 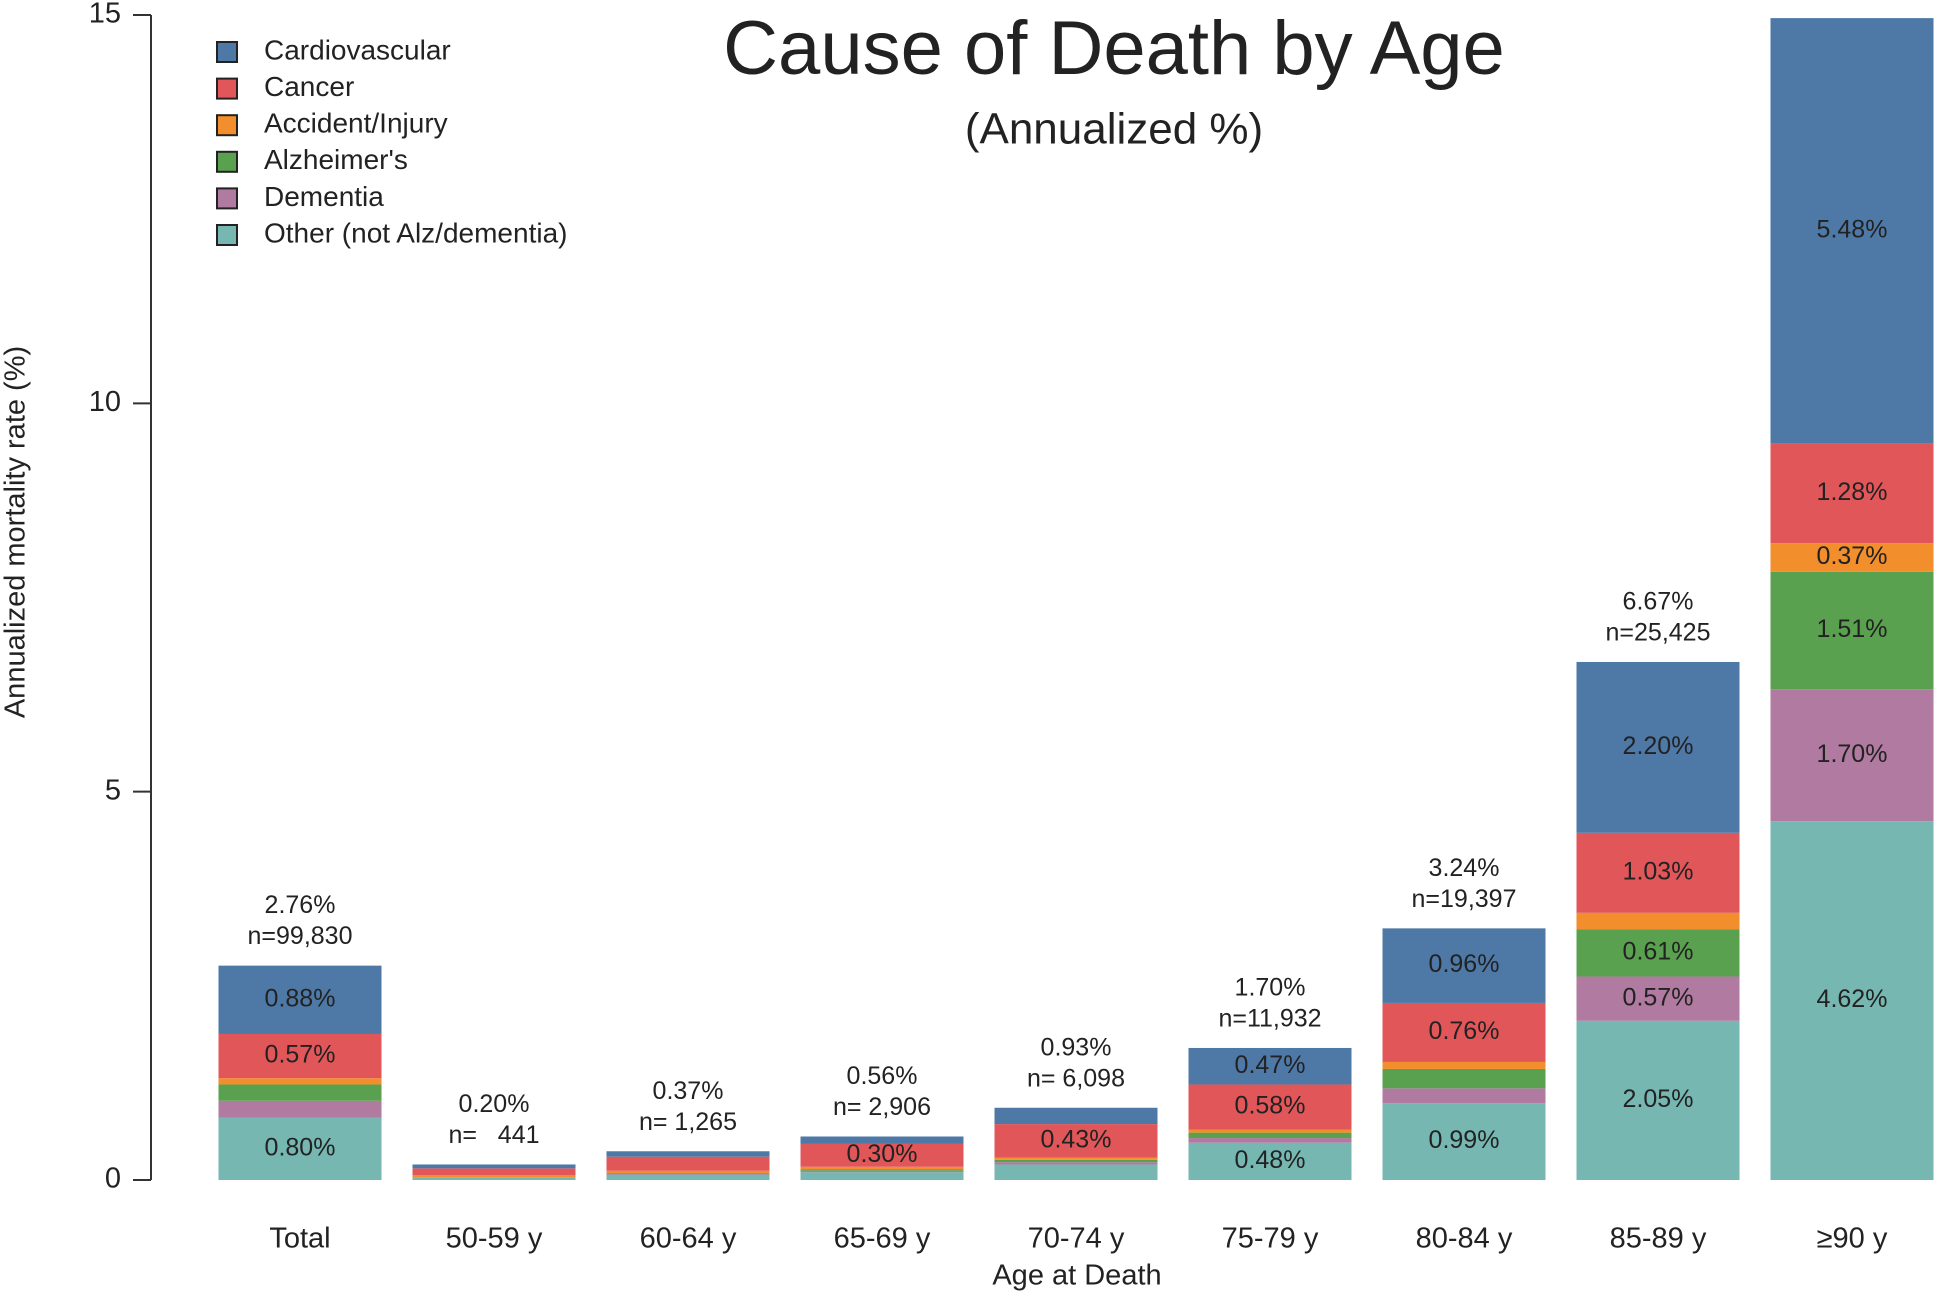 What do you see at coordinates (1658, 633) in the screenshot?
I see `n-label: n=25,425` at bounding box center [1658, 633].